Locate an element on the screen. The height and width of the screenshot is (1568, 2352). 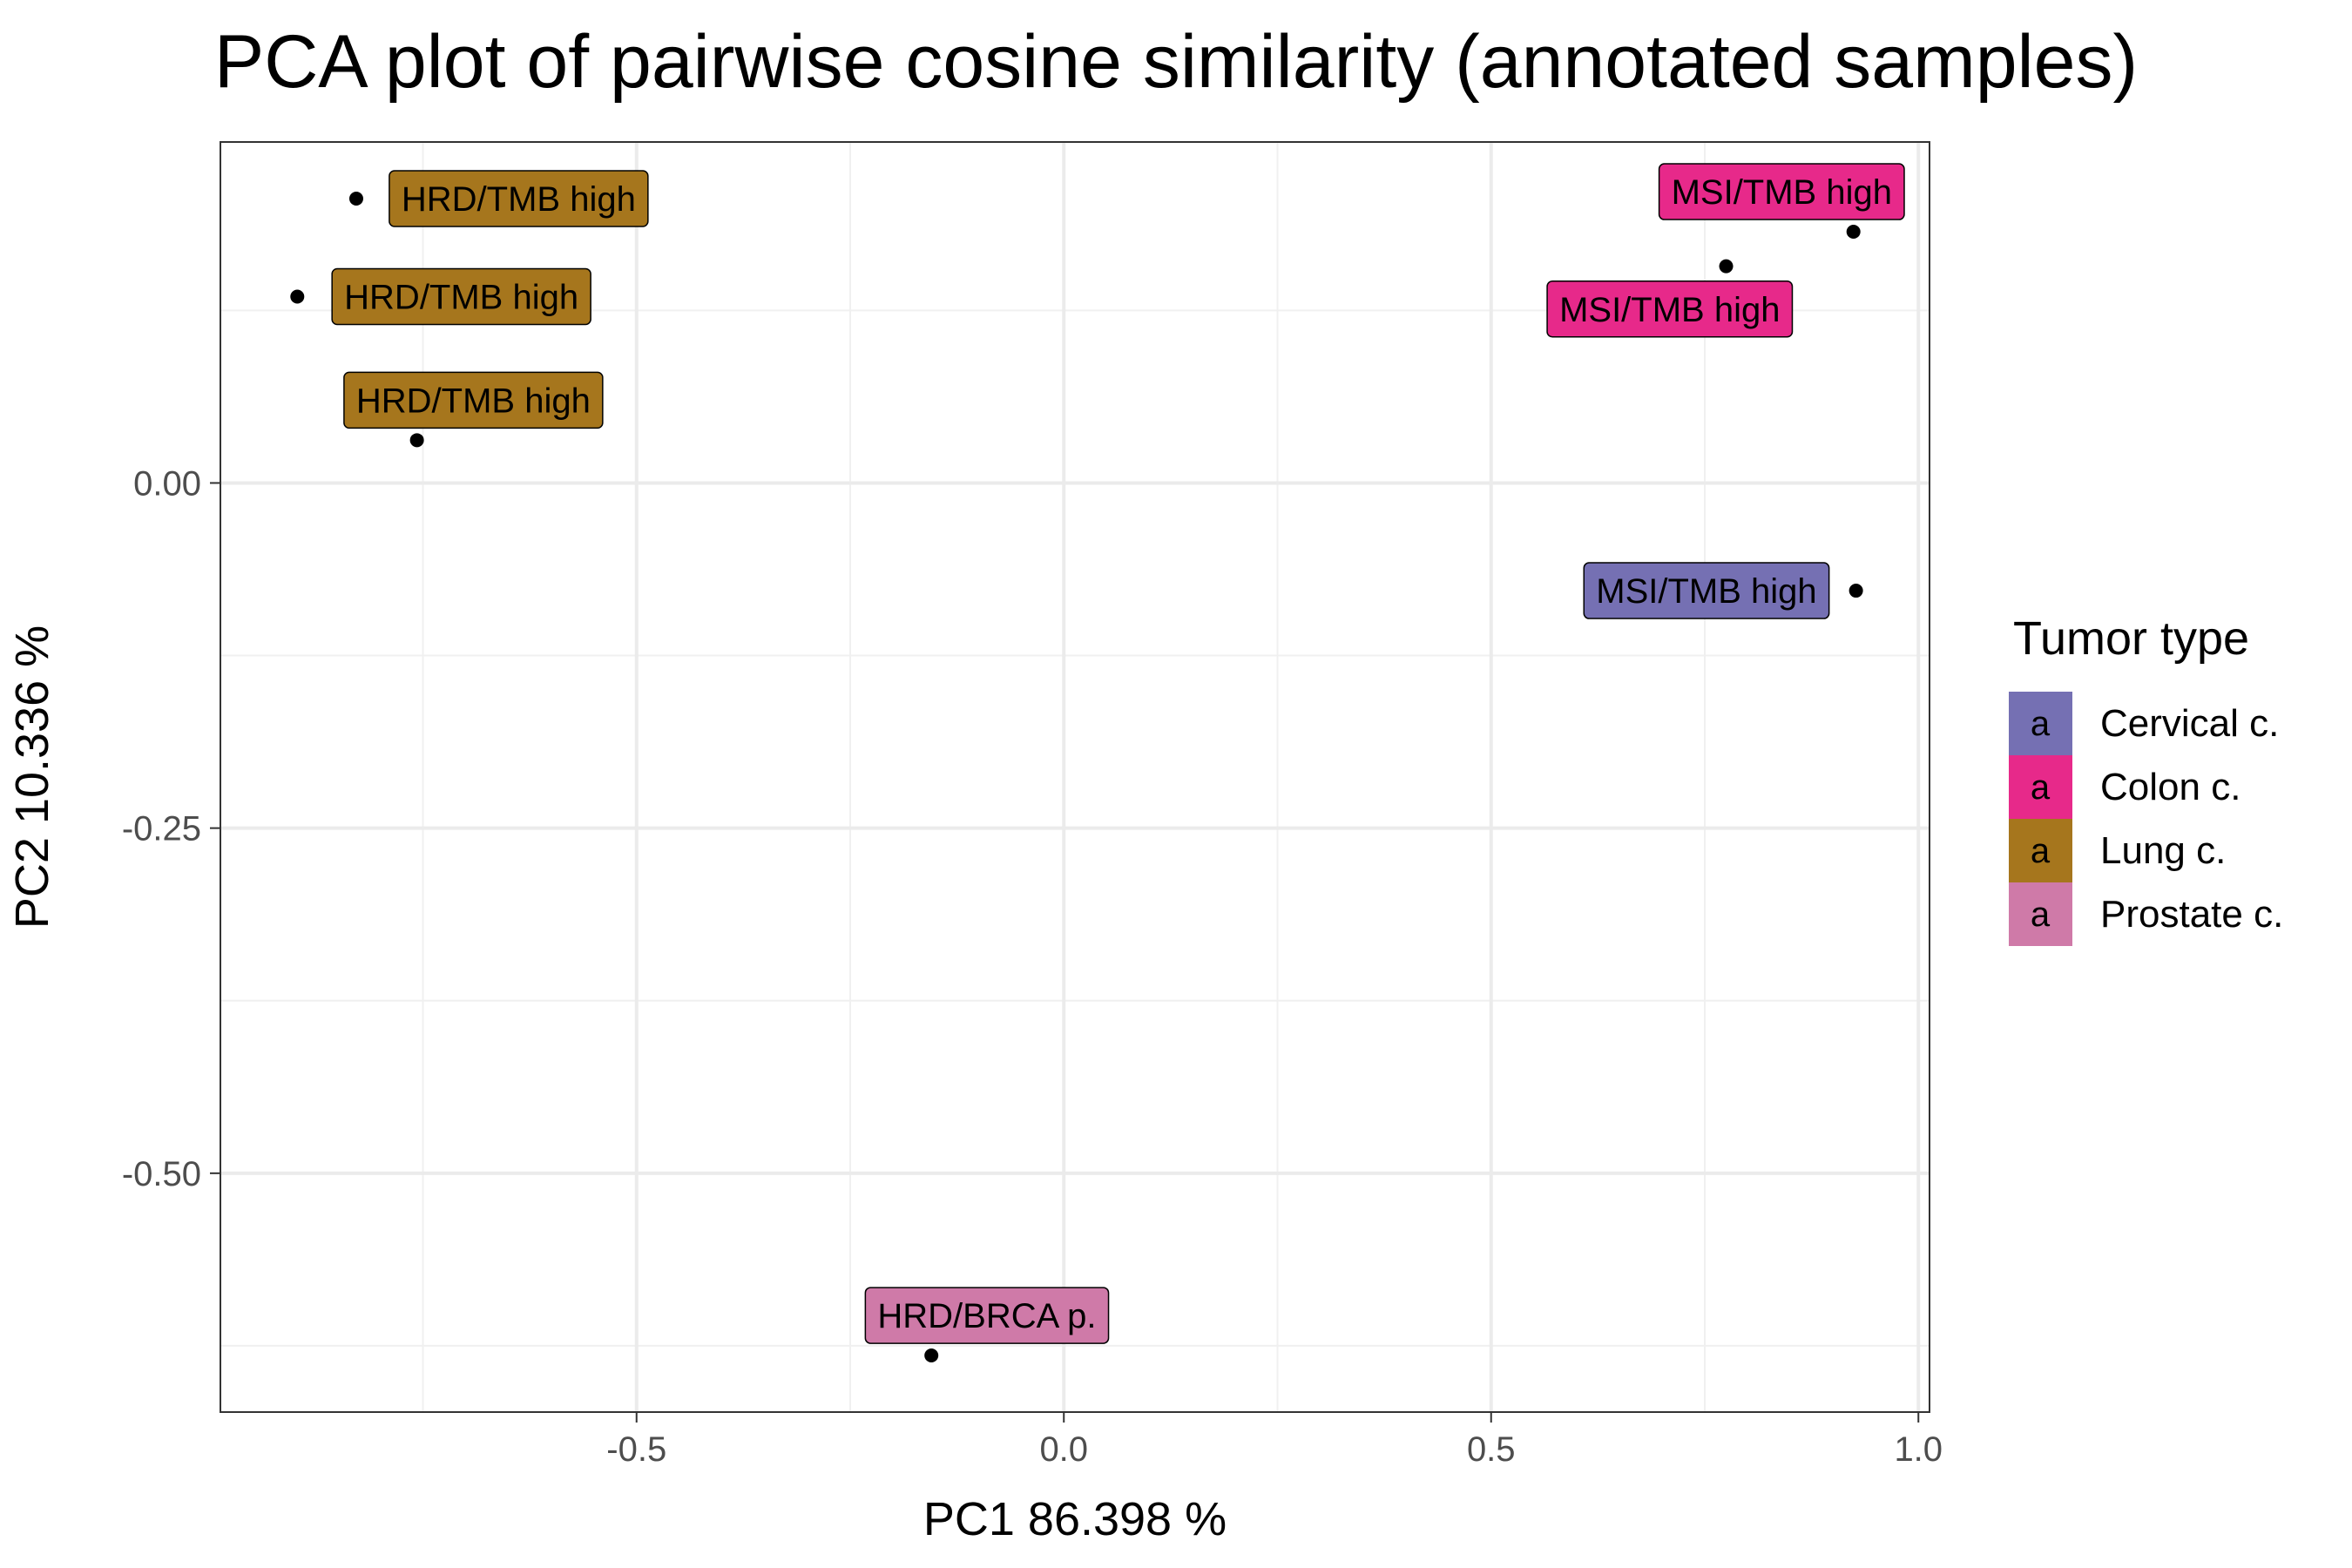
y-axis-label: PC2 10.336 % is located at coordinates (32, 777).